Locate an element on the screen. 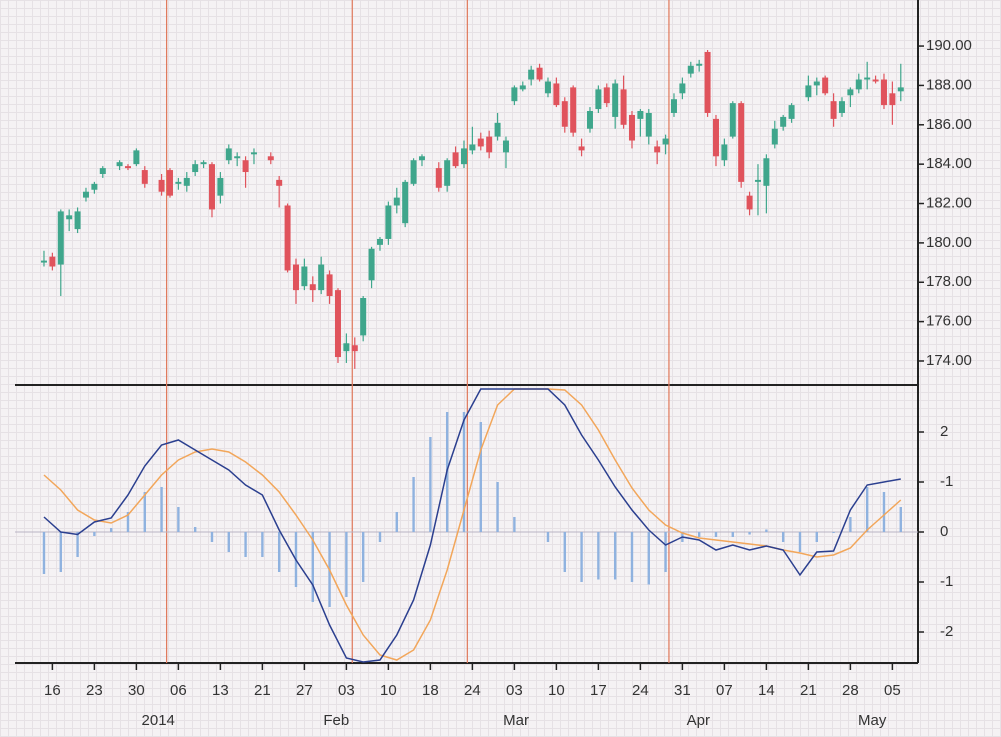 Image resolution: width=1001 pixels, height=737 pixels. y-tick-label: 182.00 is located at coordinates (949, 202).